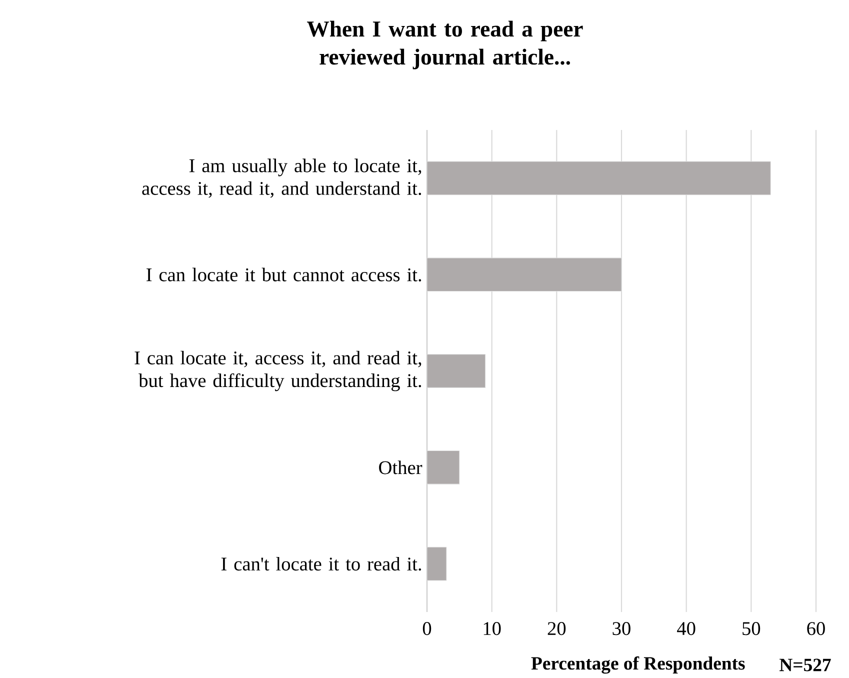 This screenshot has height=678, width=849. I want to click on x-tick-label: 20, so click(557, 629).